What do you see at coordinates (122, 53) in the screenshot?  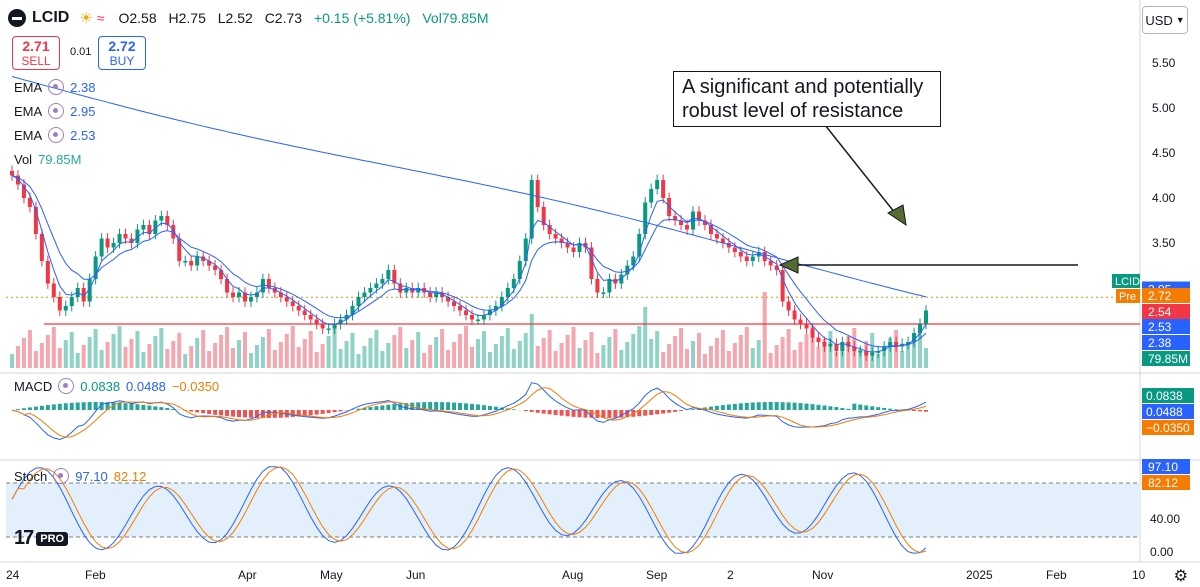 I see `buy-button: 2.72 BUY` at bounding box center [122, 53].